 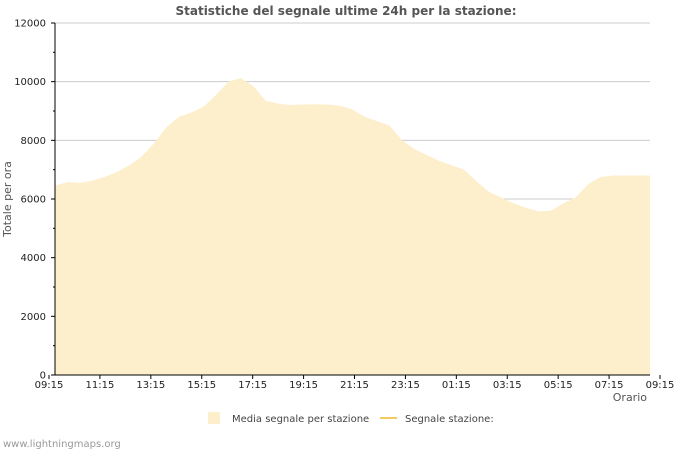 What do you see at coordinates (456, 385) in the screenshot?
I see `x-tick-label-8: 01:15` at bounding box center [456, 385].